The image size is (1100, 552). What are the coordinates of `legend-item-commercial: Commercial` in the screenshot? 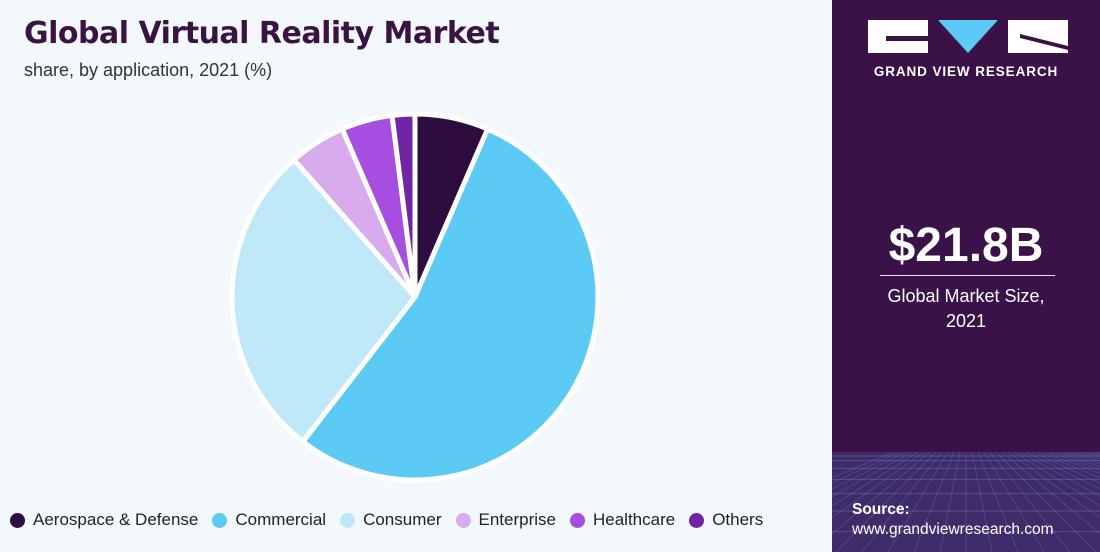 It's located at (269, 520).